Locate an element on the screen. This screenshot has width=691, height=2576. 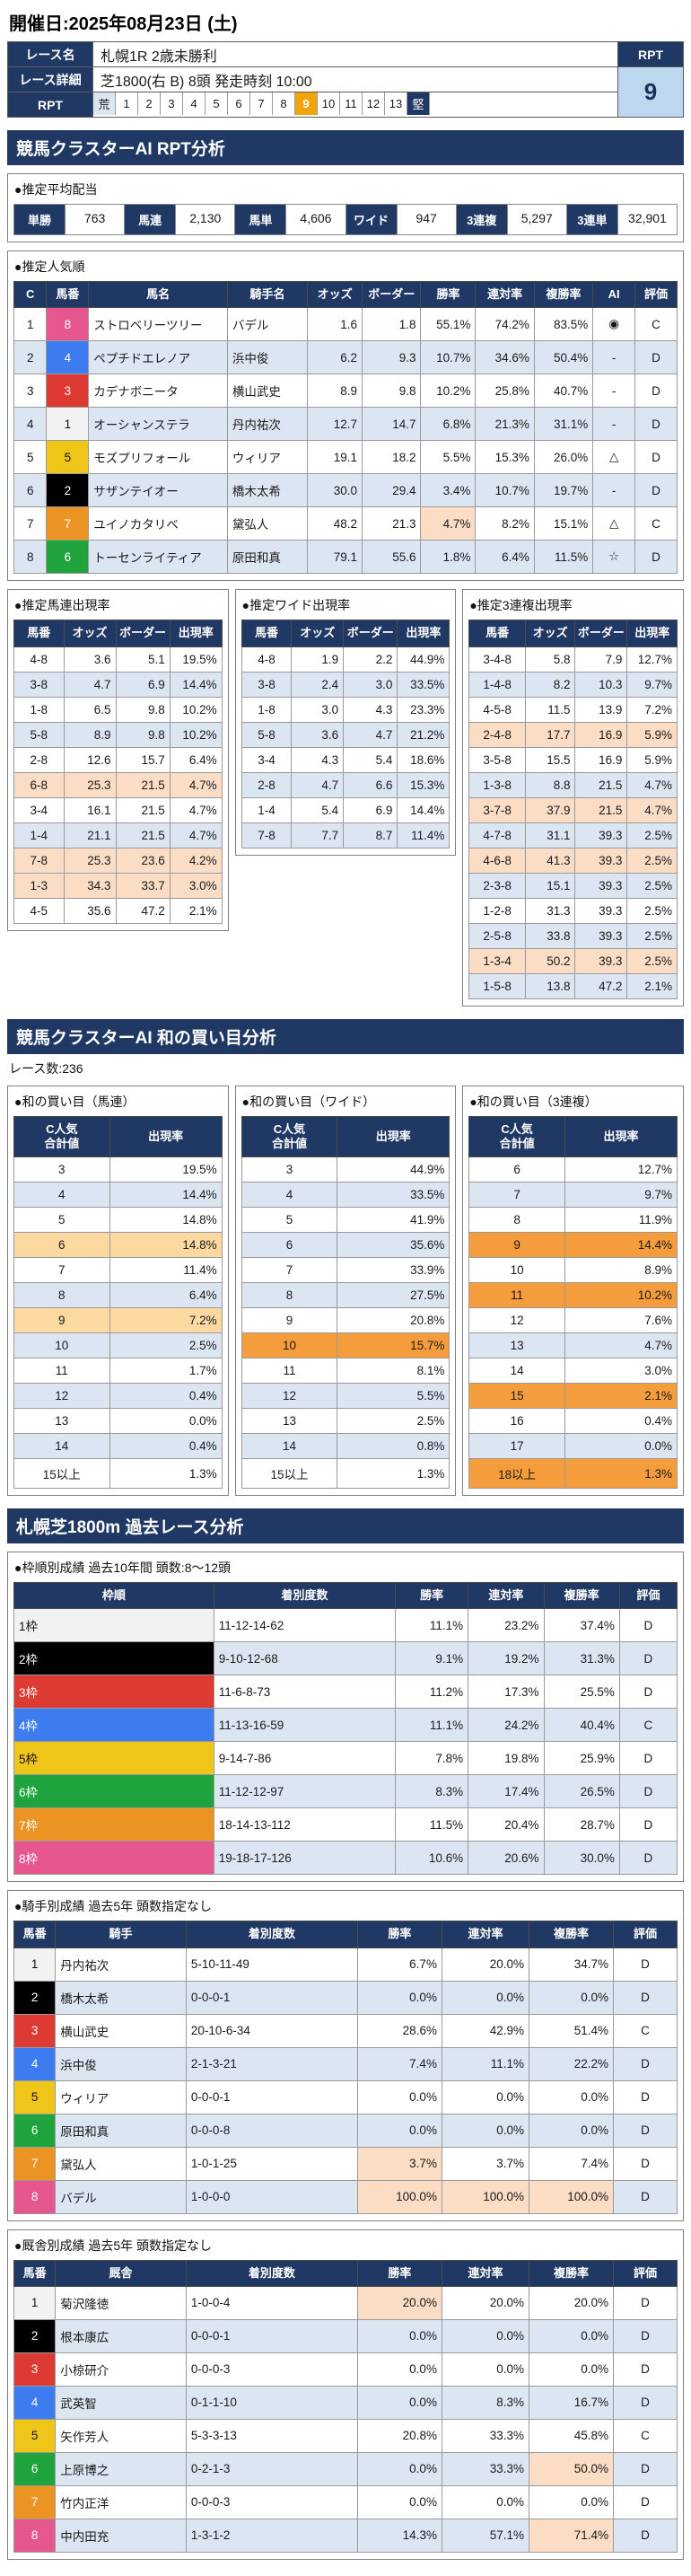
table-row: 3枠 11-6-8-73 11.2% 17.3% 25.5% D is located at coordinates (345, 1692).